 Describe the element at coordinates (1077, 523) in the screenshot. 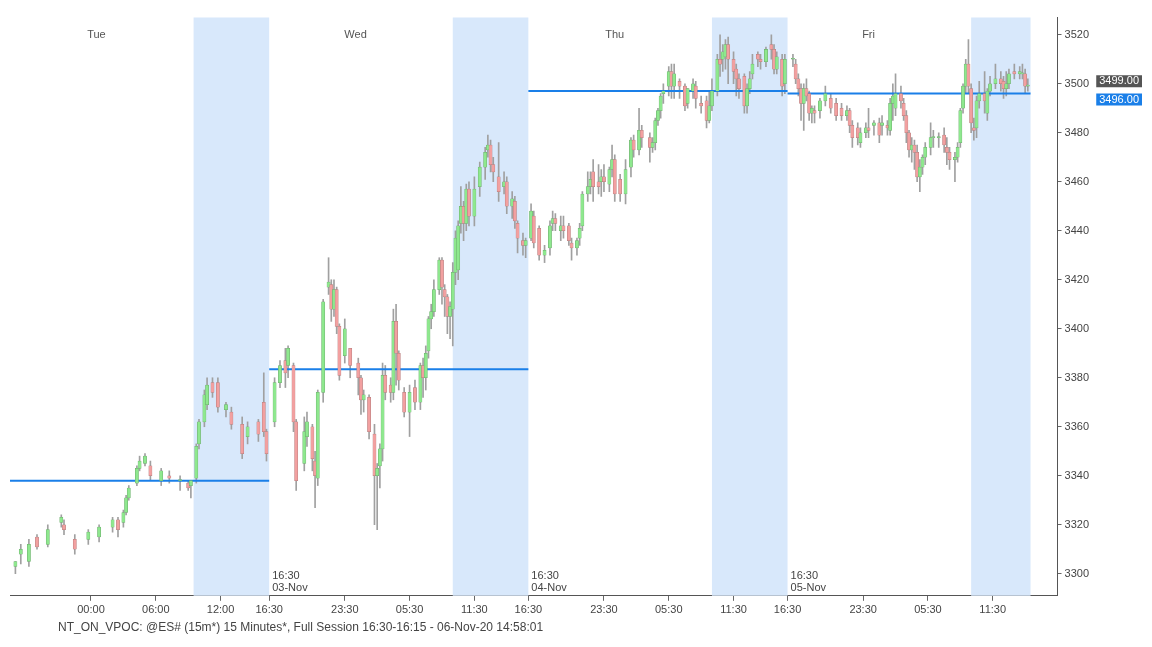

I see `y-tick-label: 3320` at that location.